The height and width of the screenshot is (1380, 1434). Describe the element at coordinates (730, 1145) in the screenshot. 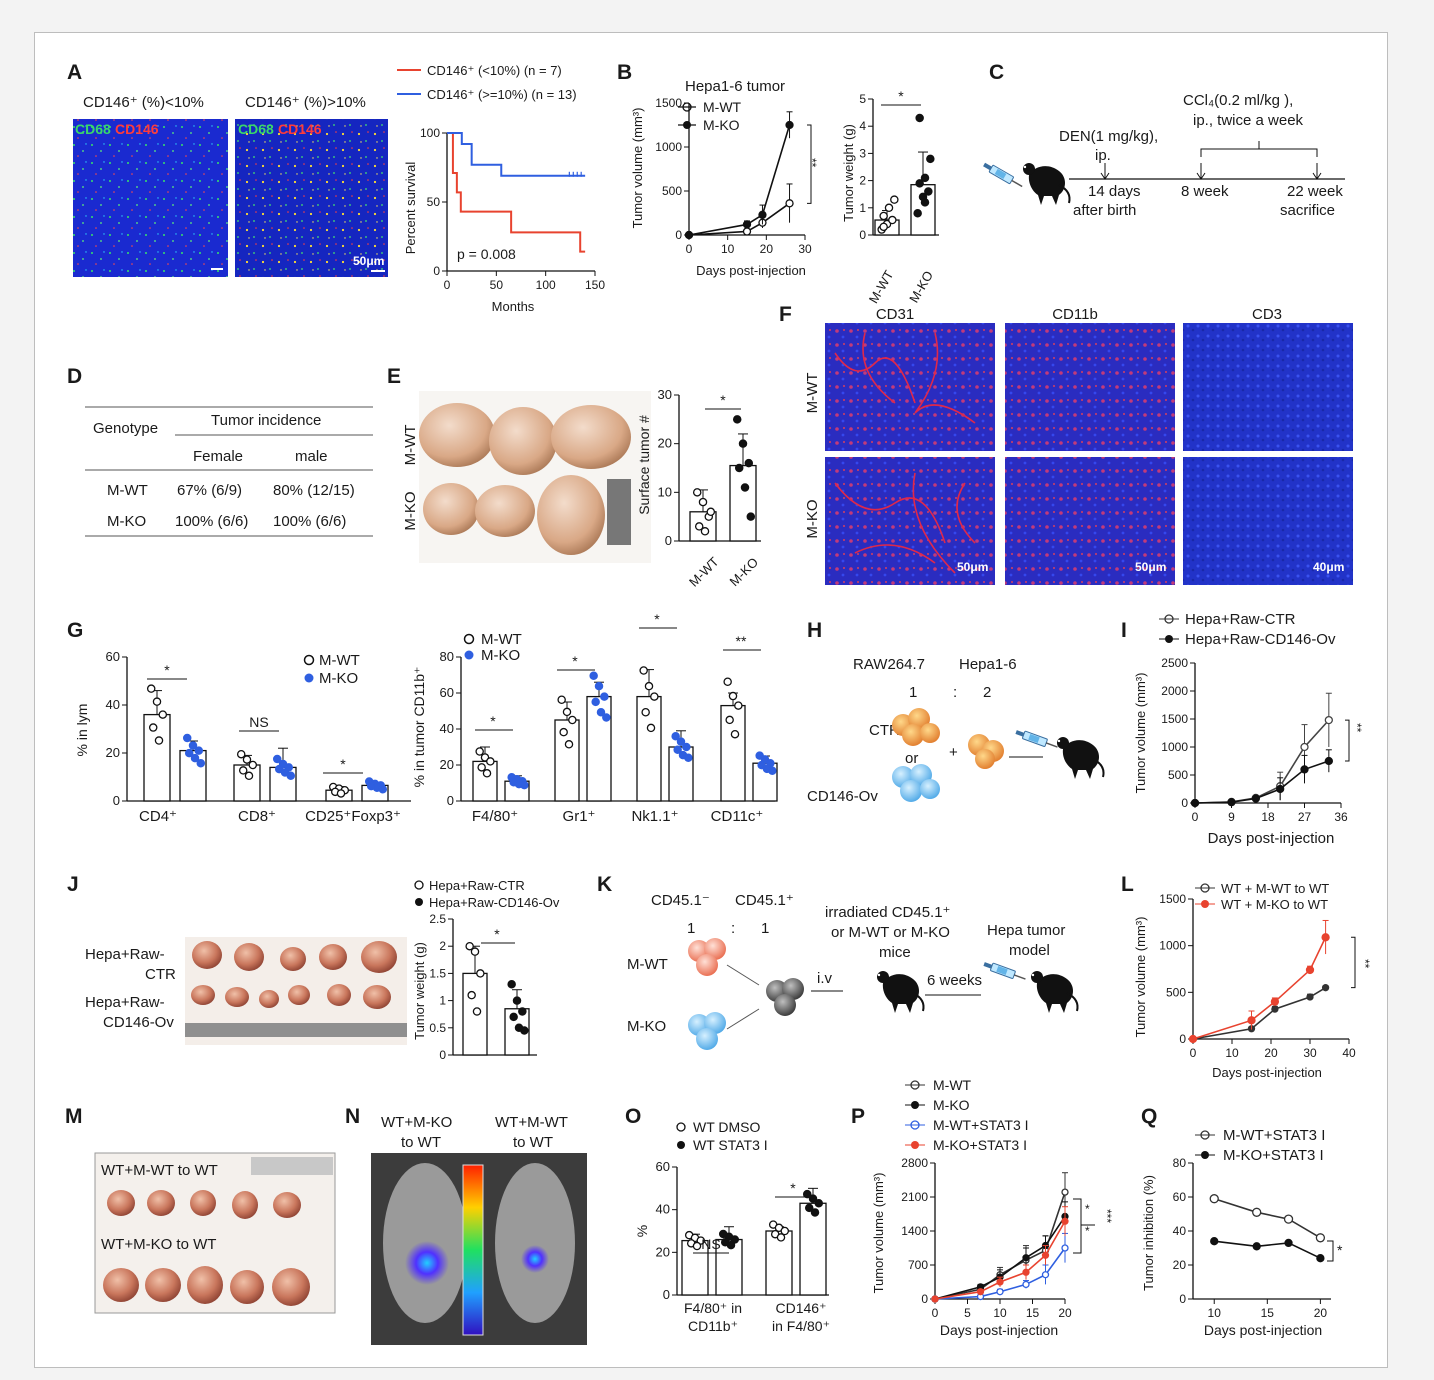

I see `o-legend-2: WT STAT3 I` at that location.